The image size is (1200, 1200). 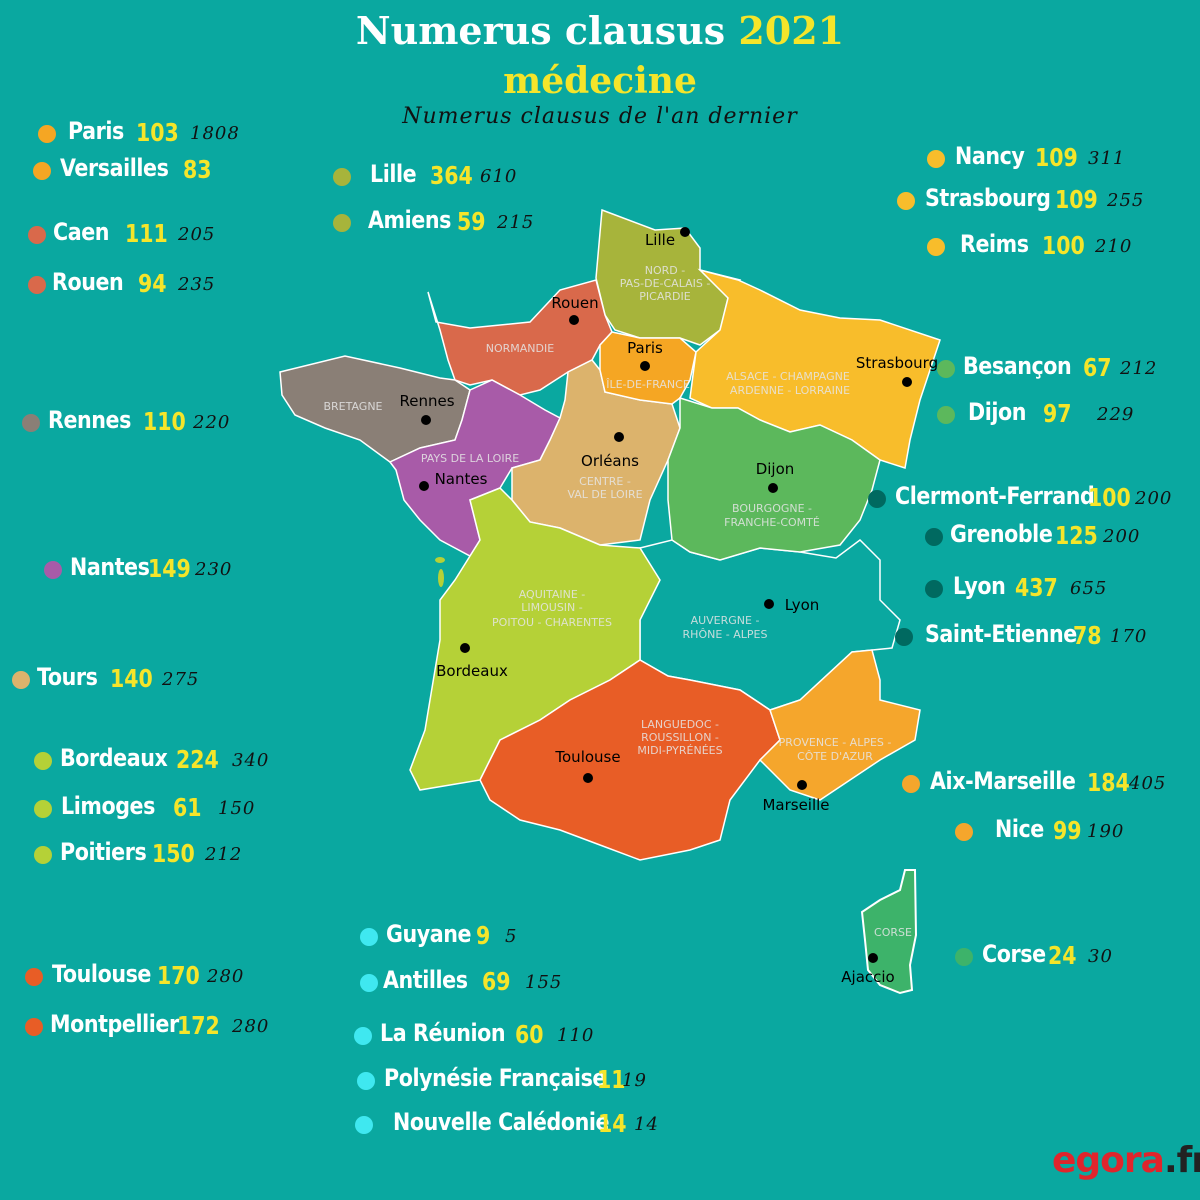 What do you see at coordinates (835, 742) in the screenshot?
I see `label-paca-1: PROVENCE - ALPES -` at bounding box center [835, 742].